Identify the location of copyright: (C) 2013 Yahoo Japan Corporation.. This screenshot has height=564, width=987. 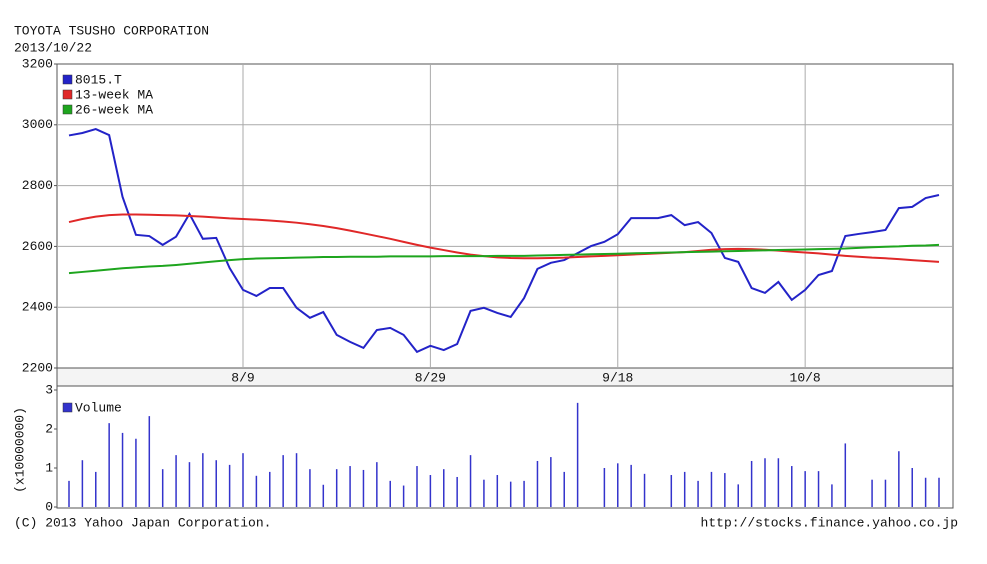
(142, 522).